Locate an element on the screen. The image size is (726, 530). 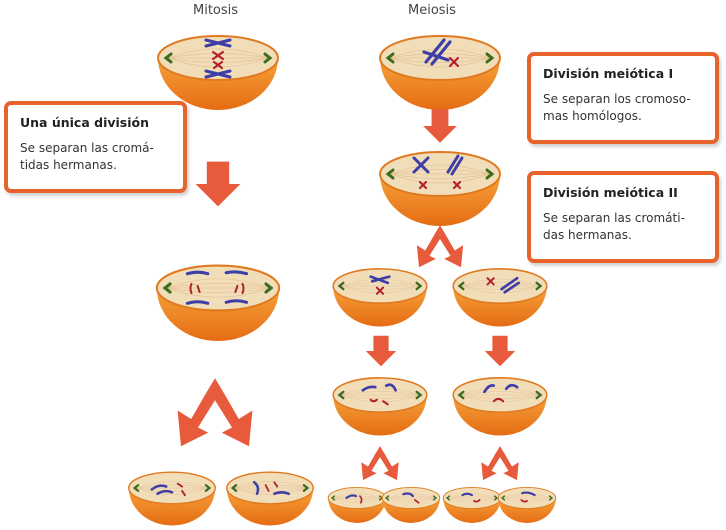
meiosis-split-arrow-right is located at coordinates (500, 463).